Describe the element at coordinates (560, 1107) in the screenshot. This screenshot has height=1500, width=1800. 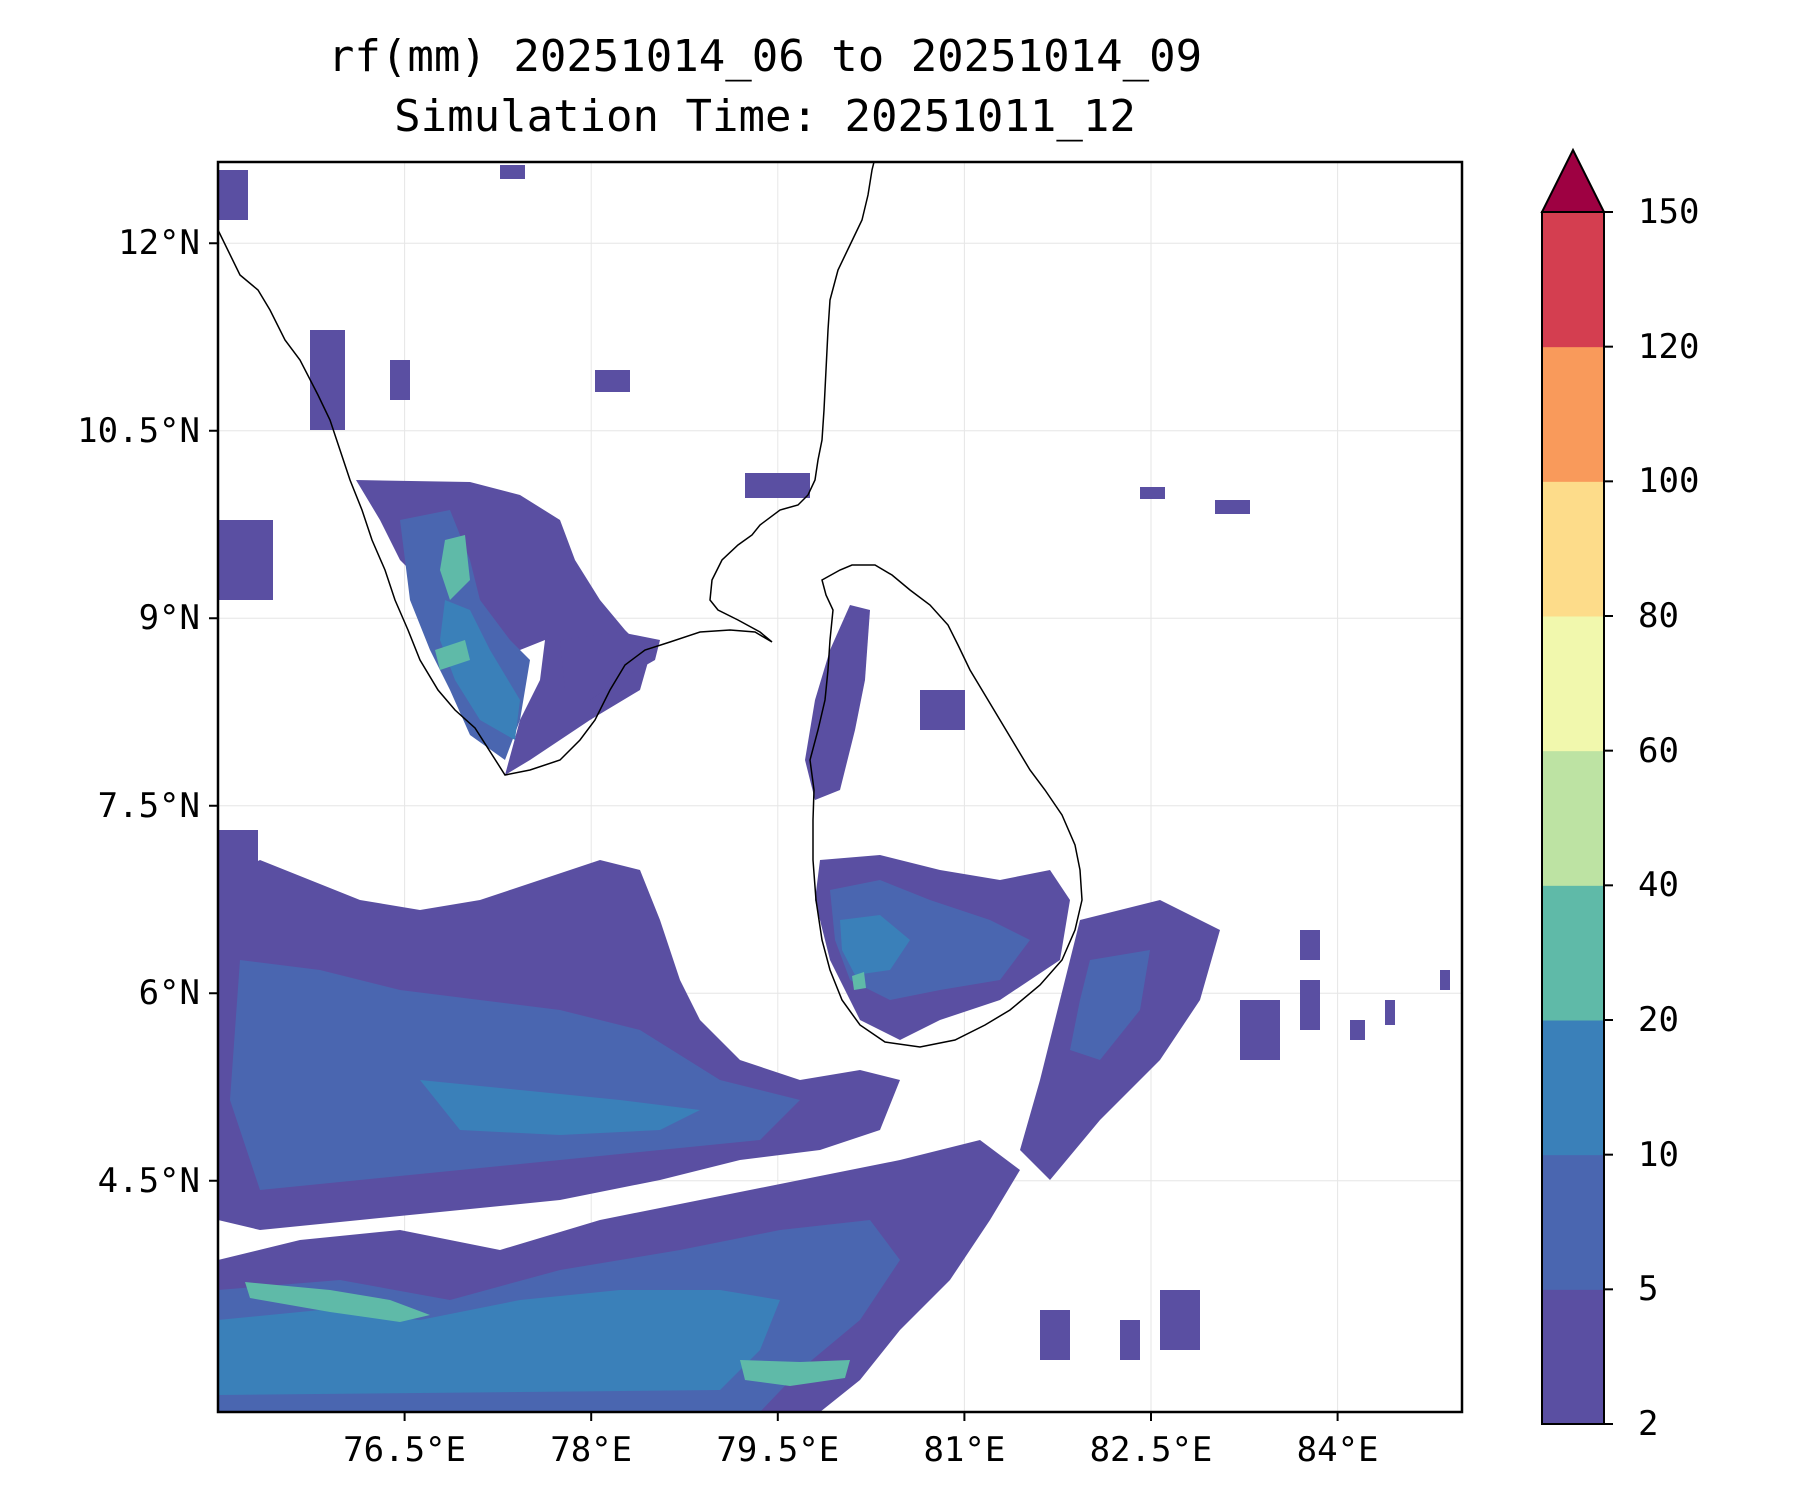
I see `rain-region-central-inner` at that location.